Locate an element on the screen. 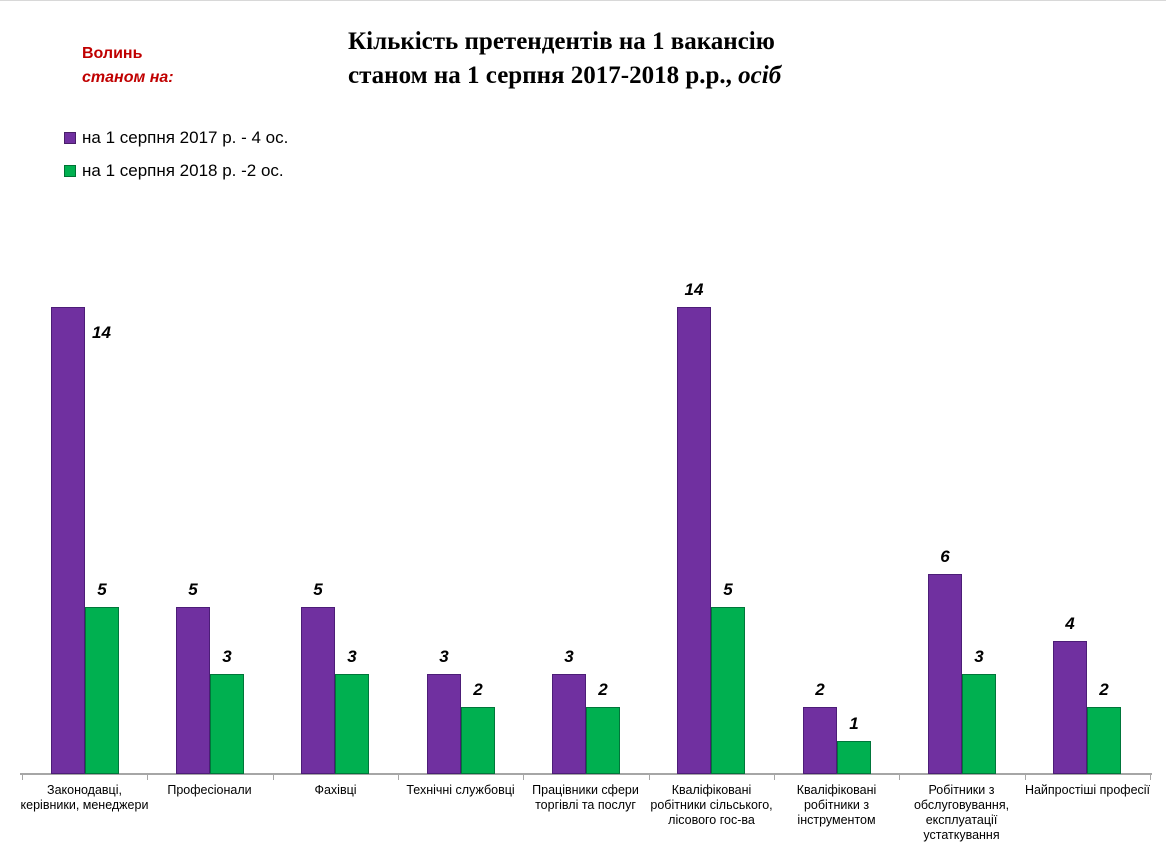 The image size is (1166, 856). bar-2018-cat7 is located at coordinates (854, 757).